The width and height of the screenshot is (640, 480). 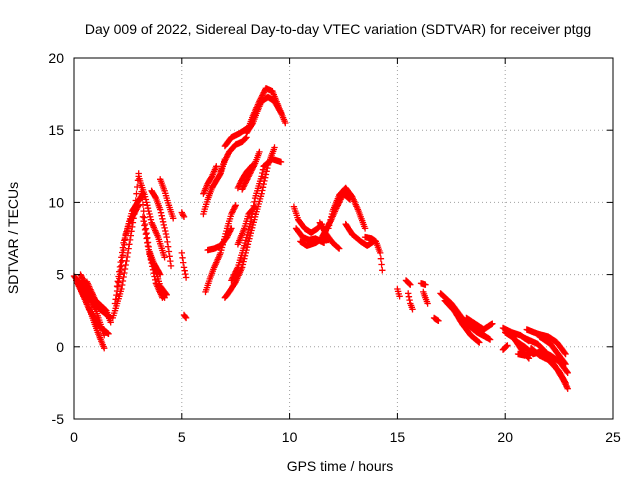 What do you see at coordinates (290, 437) in the screenshot?
I see `x-tick-label: 10` at bounding box center [290, 437].